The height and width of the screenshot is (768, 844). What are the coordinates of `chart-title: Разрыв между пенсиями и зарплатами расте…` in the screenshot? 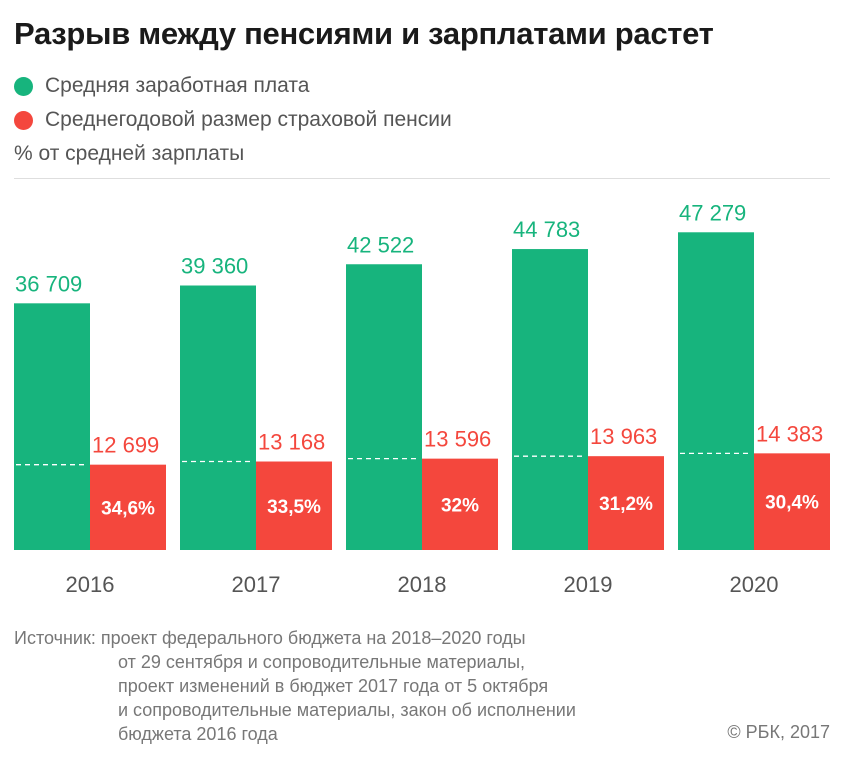 It's located at (364, 33).